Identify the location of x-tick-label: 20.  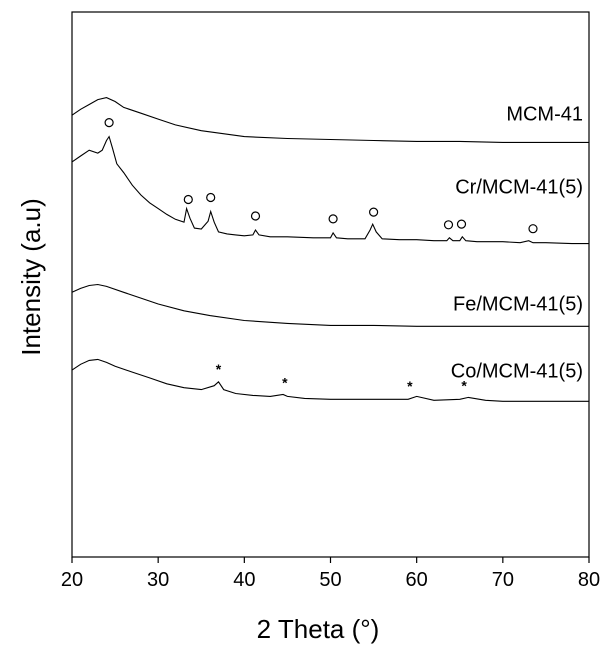
(72, 580).